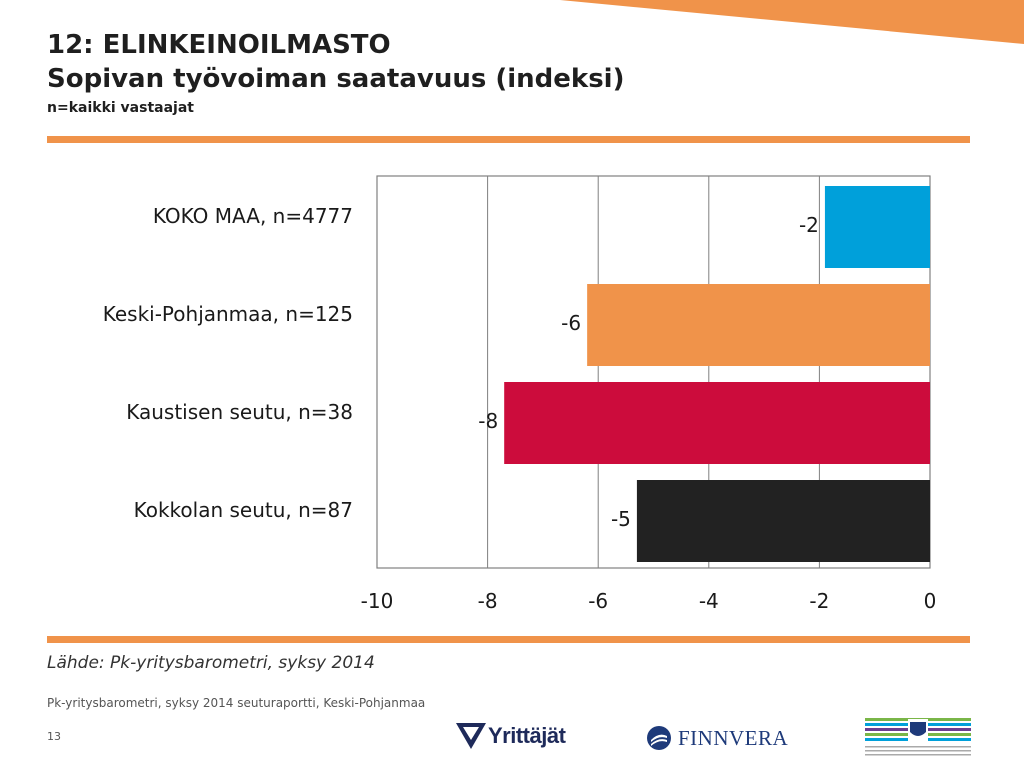  I want to click on x-tick-label-2: -6, so click(598, 601).